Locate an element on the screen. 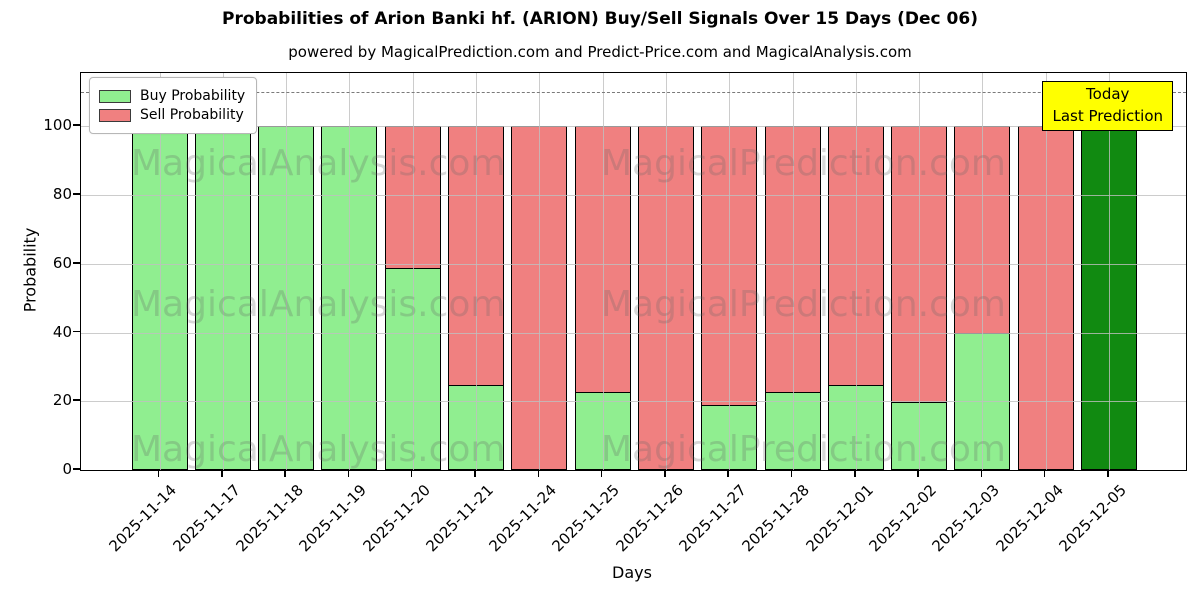 This screenshot has width=1200, height=600. x-tick-label: 2025-11-21 is located at coordinates (459, 518).